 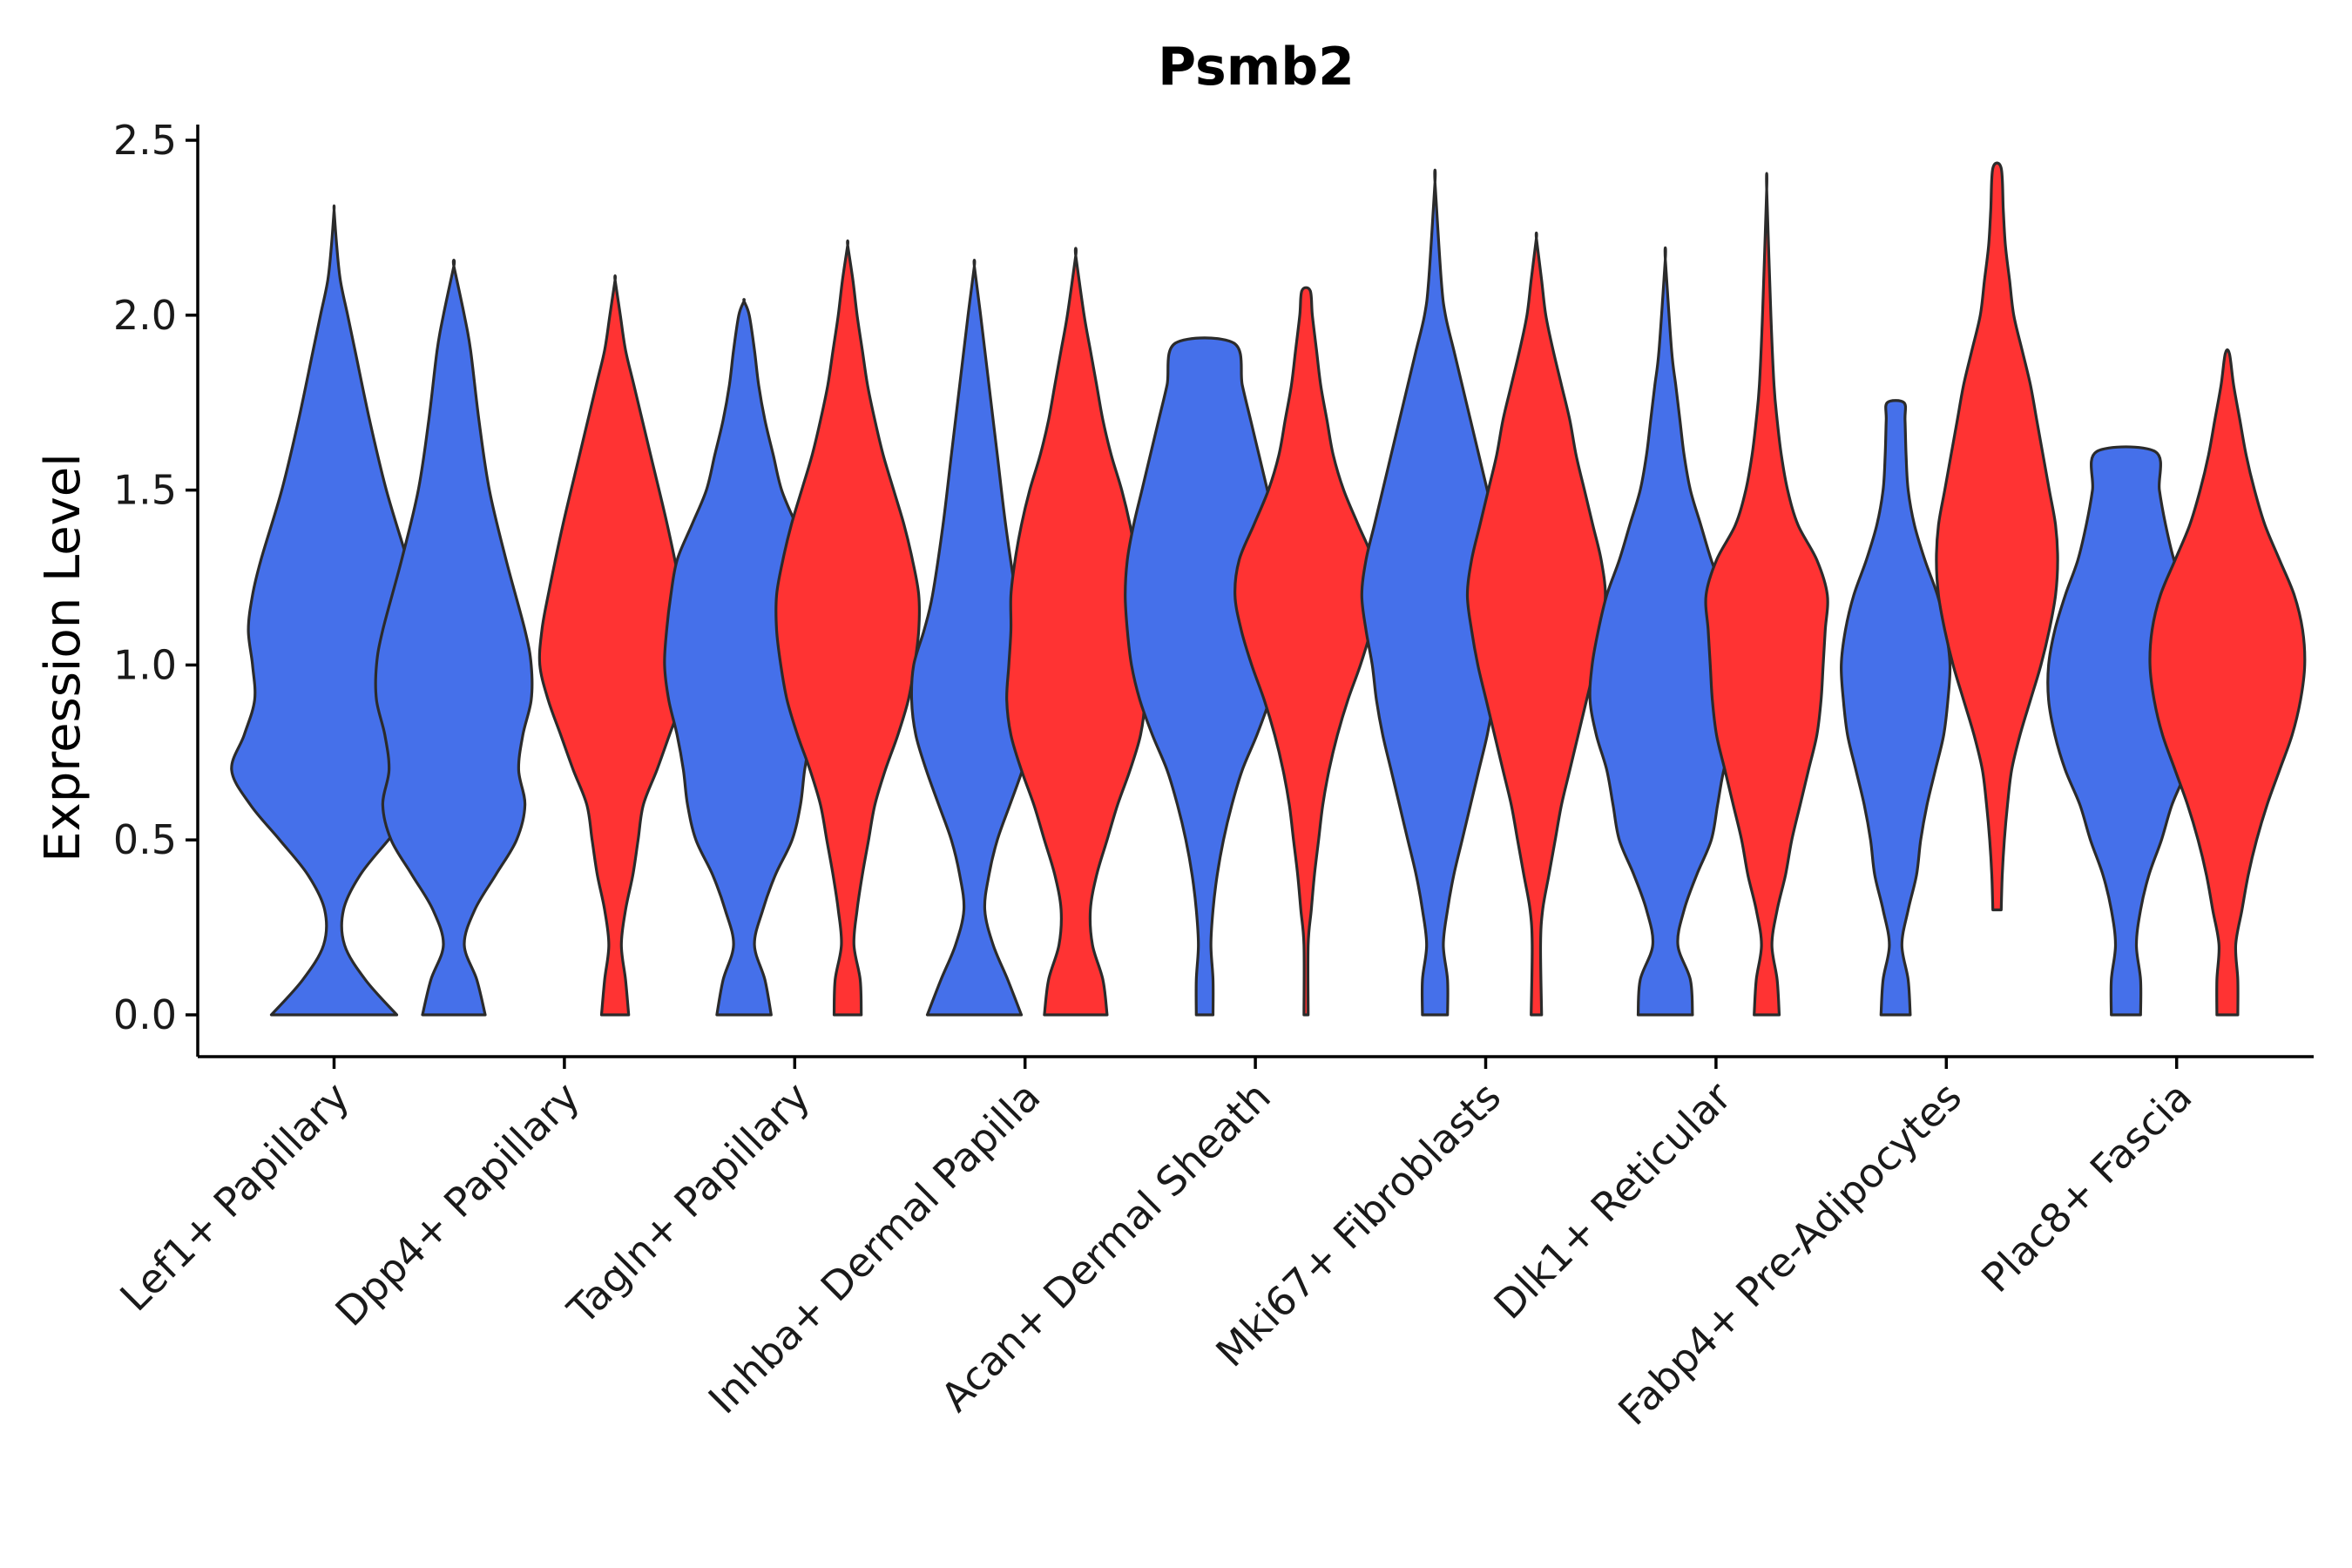 I want to click on y-tick-label: 1.5, so click(x=145, y=490).